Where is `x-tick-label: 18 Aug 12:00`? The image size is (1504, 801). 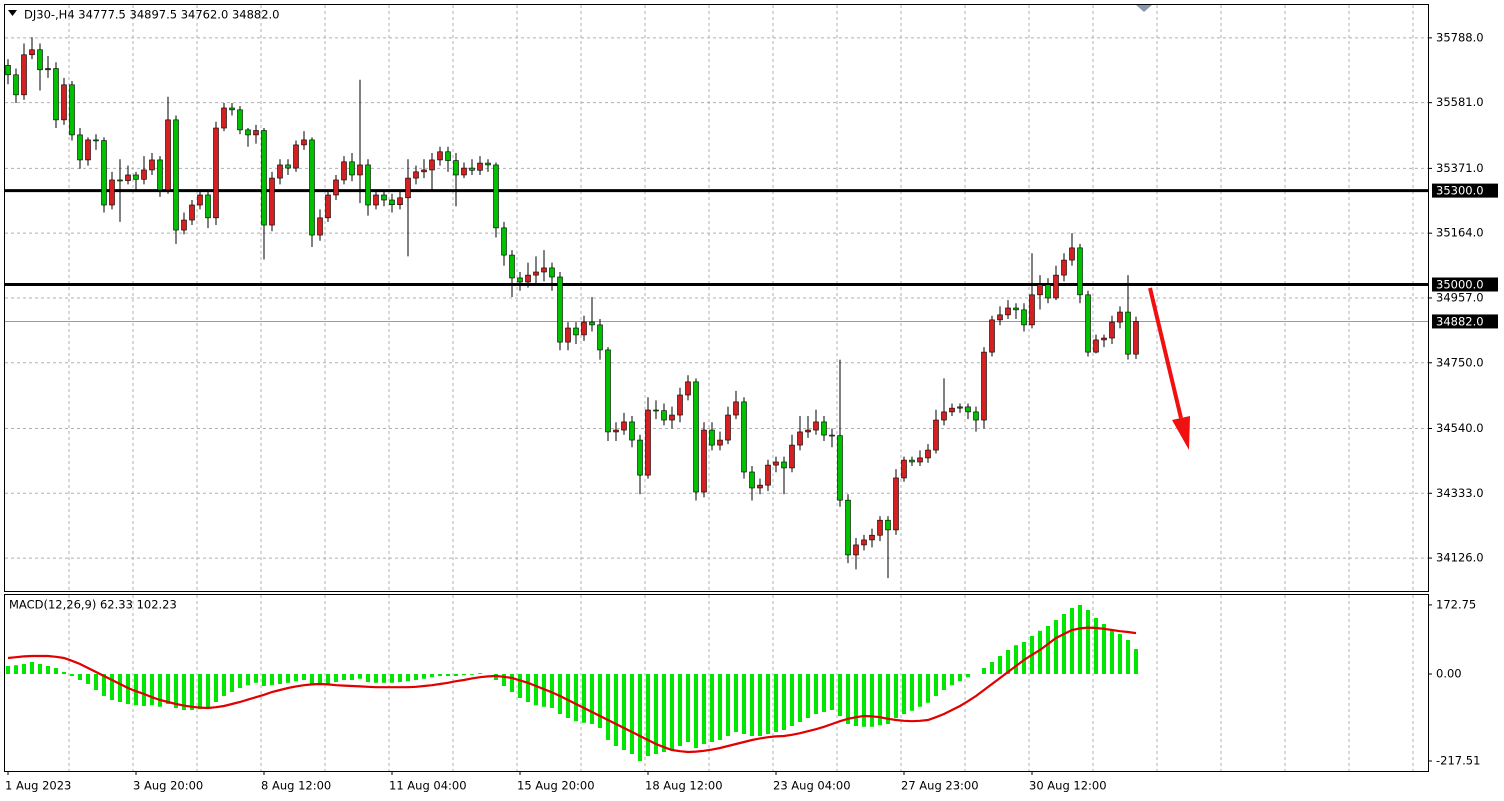
x-tick-label: 18 Aug 12:00 is located at coordinates (684, 786).